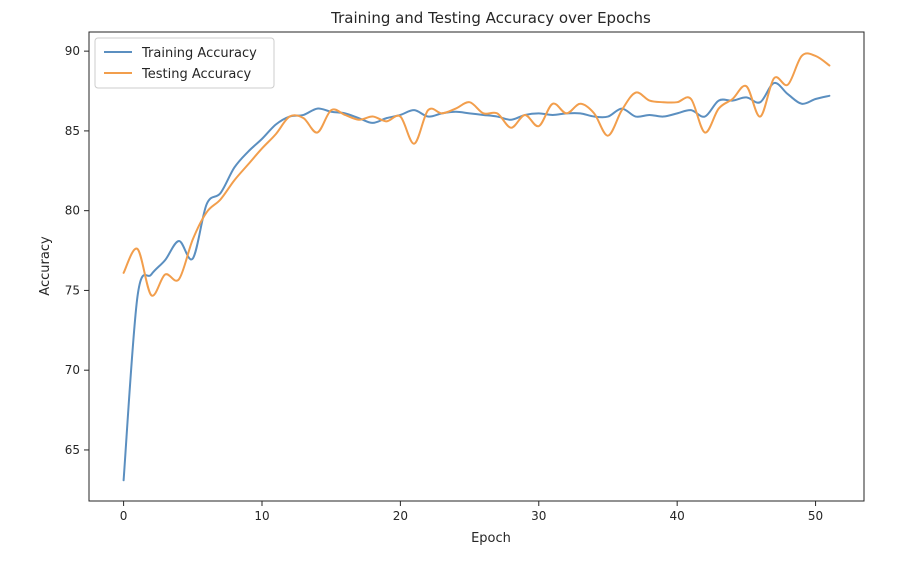  What do you see at coordinates (72, 290) in the screenshot?
I see `y-tick-label: 75` at bounding box center [72, 290].